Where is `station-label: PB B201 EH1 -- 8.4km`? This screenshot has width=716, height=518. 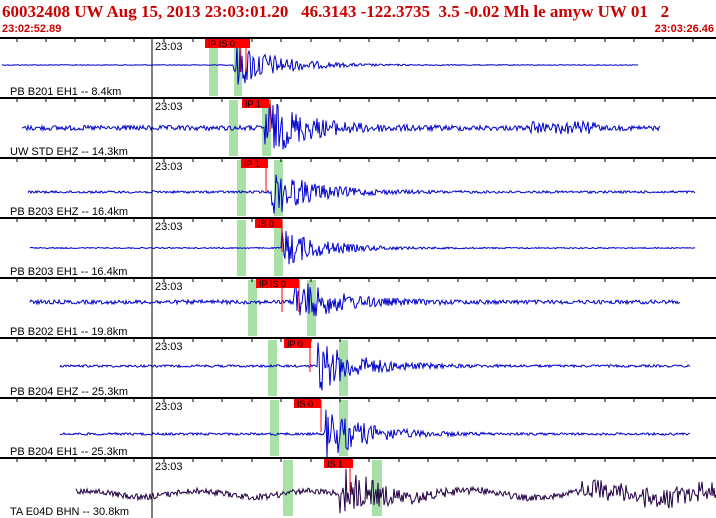
station-label: PB B201 EH1 -- 8.4km is located at coordinates (65, 92).